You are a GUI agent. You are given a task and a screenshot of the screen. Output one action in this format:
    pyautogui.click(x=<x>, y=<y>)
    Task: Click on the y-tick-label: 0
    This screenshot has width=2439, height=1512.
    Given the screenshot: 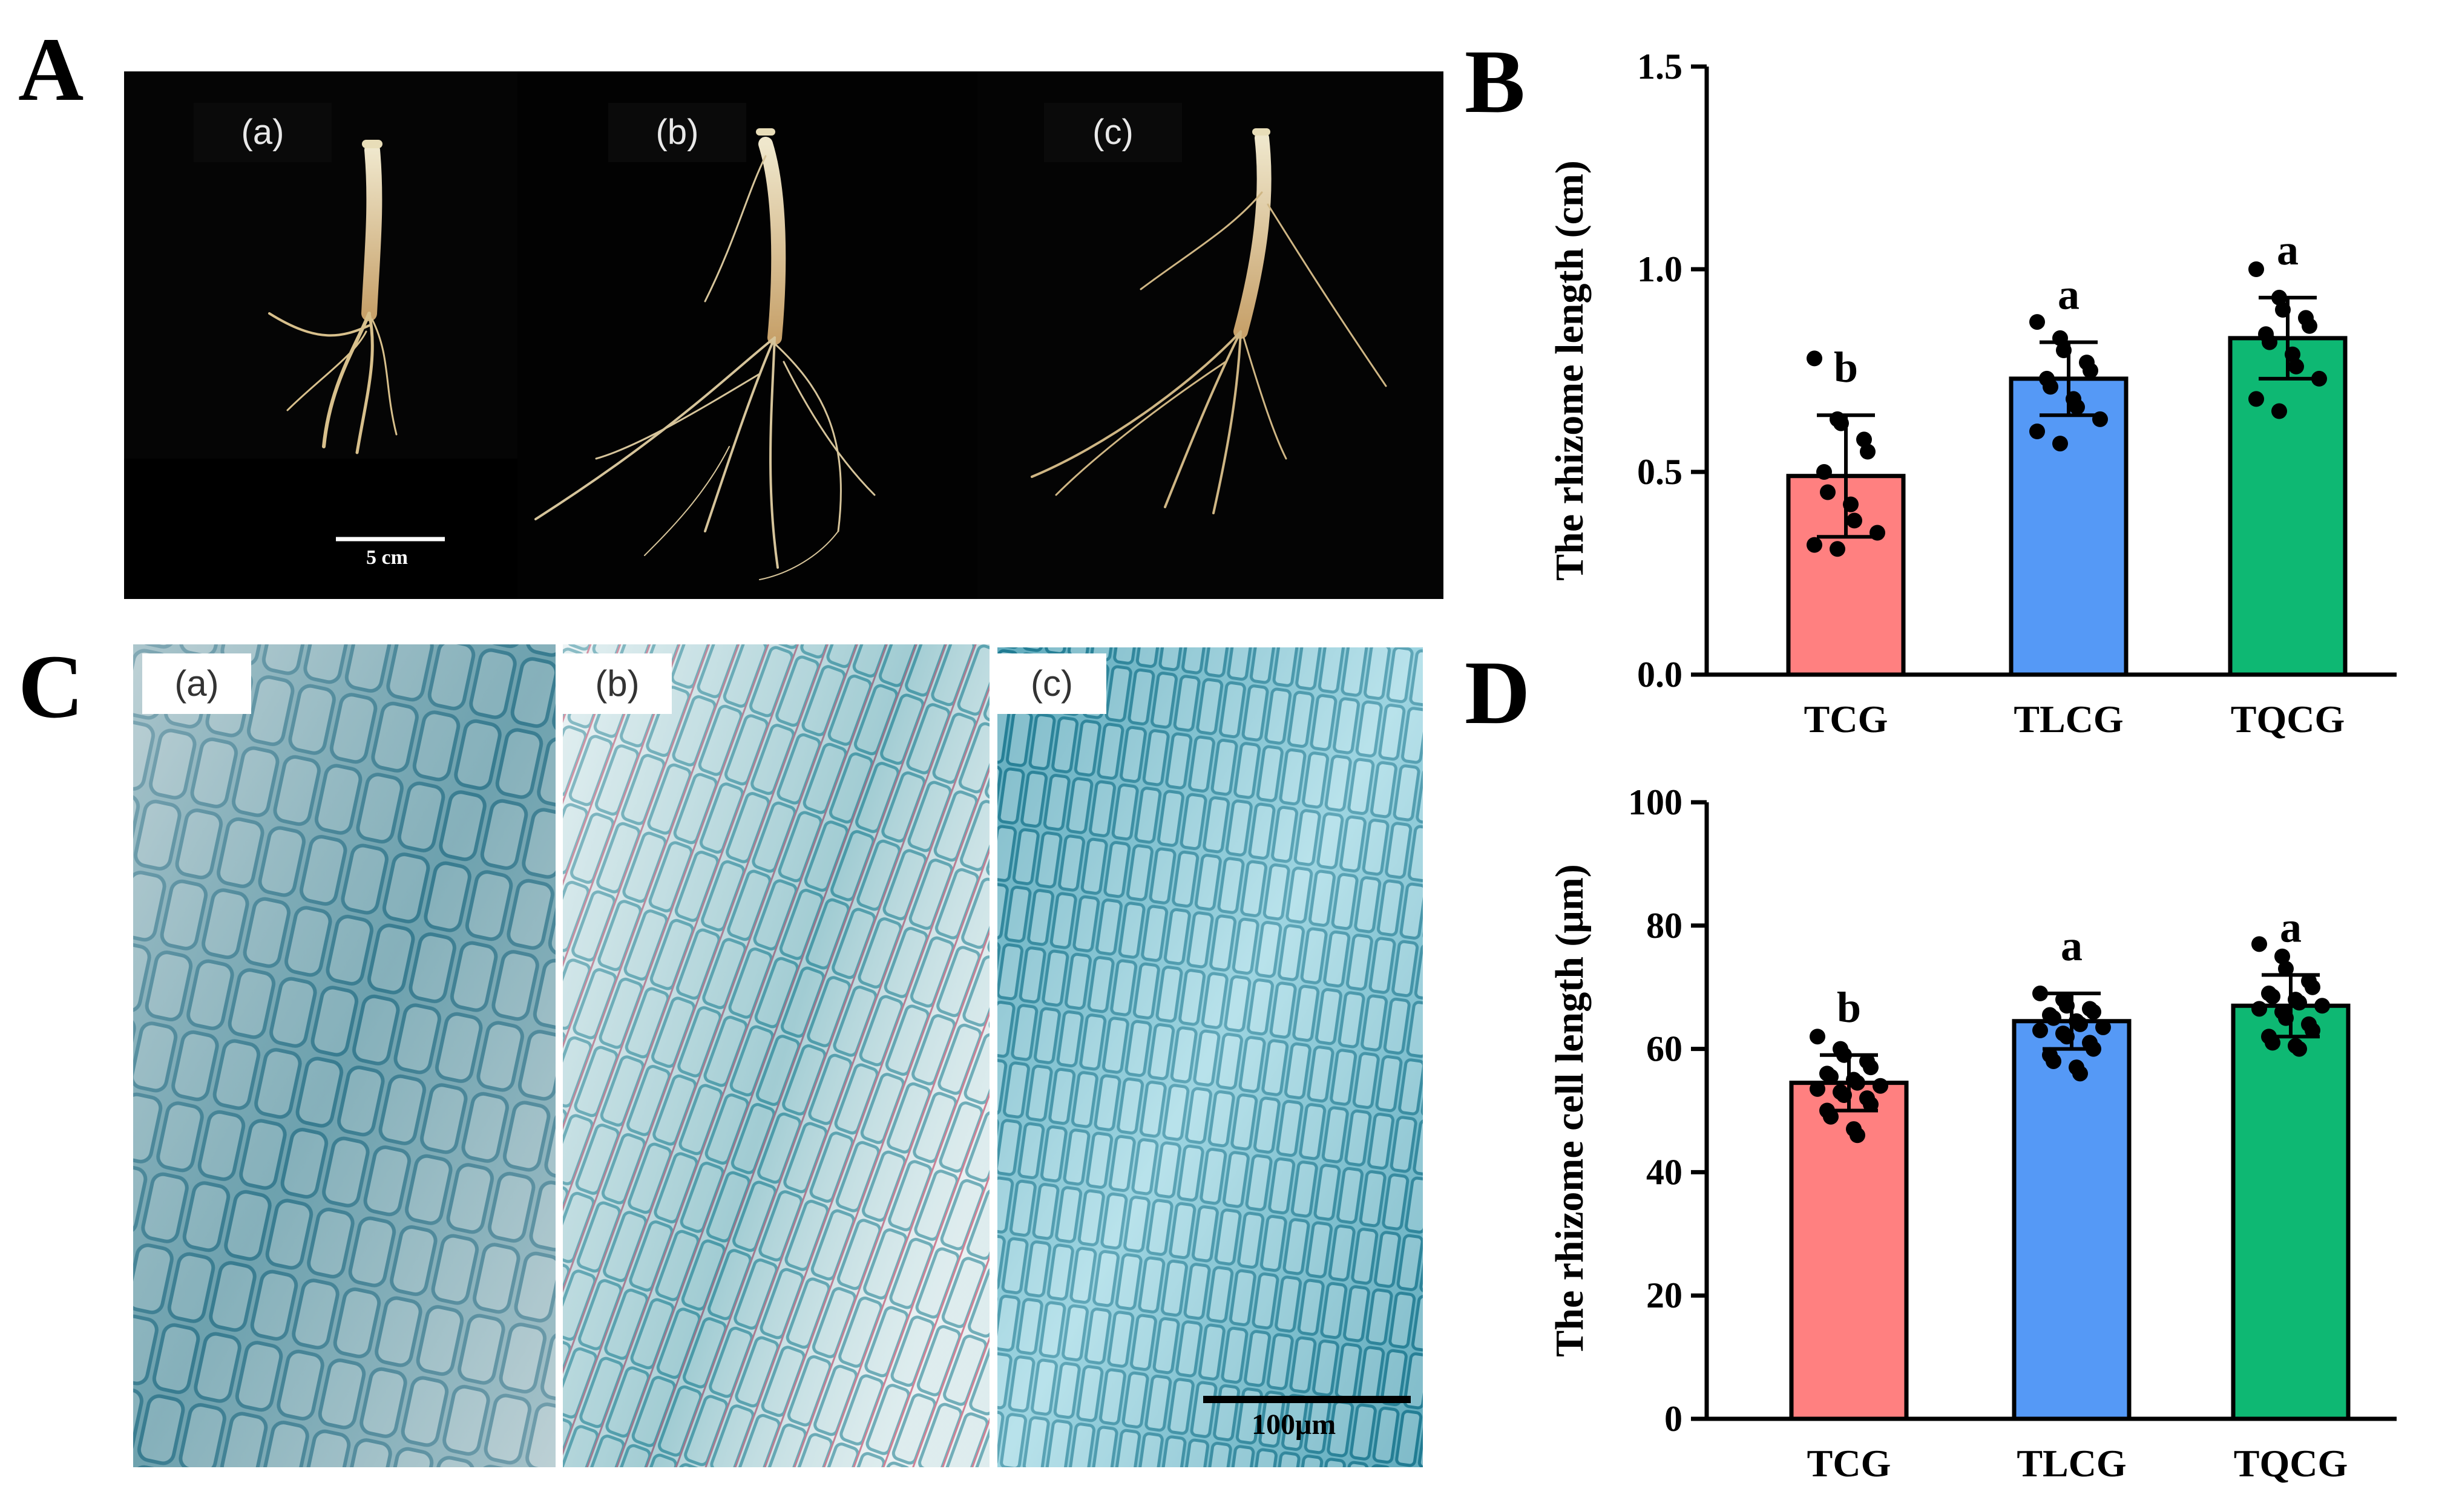 What is the action you would take?
    pyautogui.click(x=1673, y=1419)
    